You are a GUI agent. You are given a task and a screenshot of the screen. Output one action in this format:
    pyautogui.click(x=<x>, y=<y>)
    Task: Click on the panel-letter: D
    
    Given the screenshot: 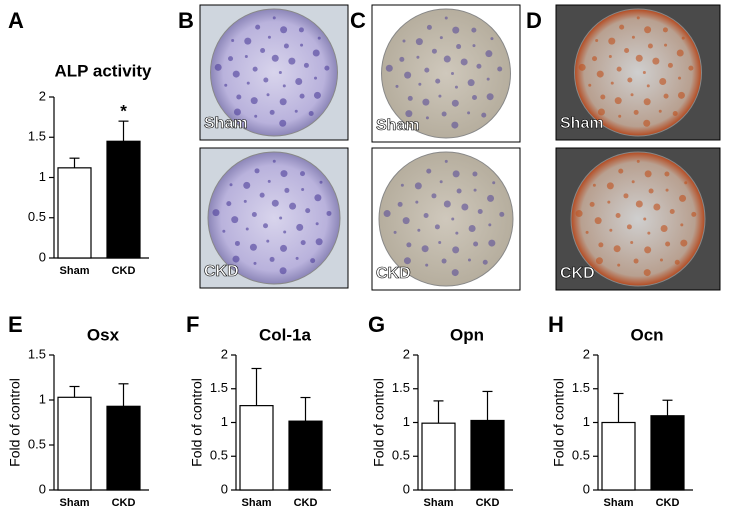 What is the action you would take?
    pyautogui.click(x=534, y=20)
    